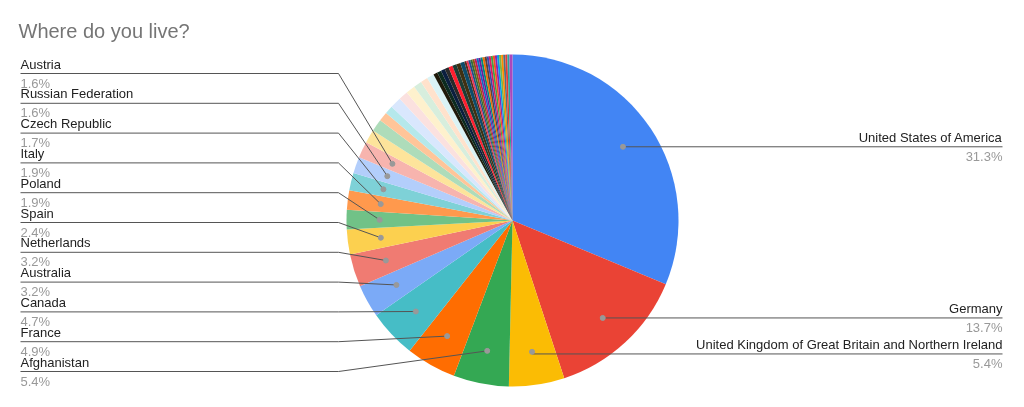  Describe the element at coordinates (849, 344) in the screenshot. I see `slice-label: United Kingdom of Great Britain and Northern Ireland` at that location.